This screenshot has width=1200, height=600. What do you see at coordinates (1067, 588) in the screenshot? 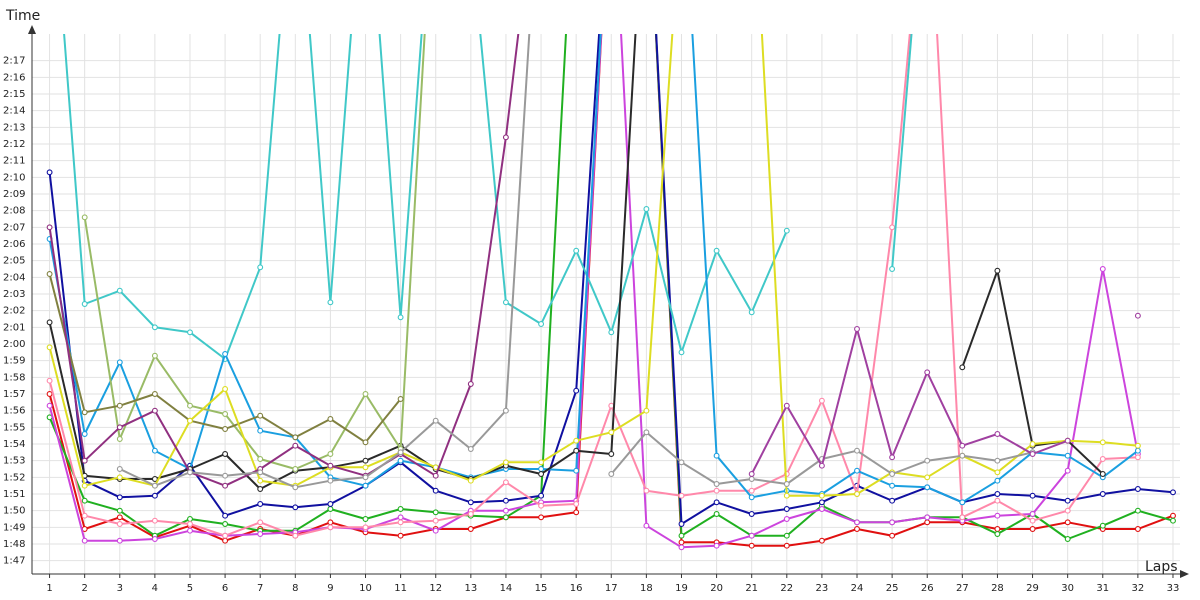
I see `x-tick-label: 30` at bounding box center [1067, 588].